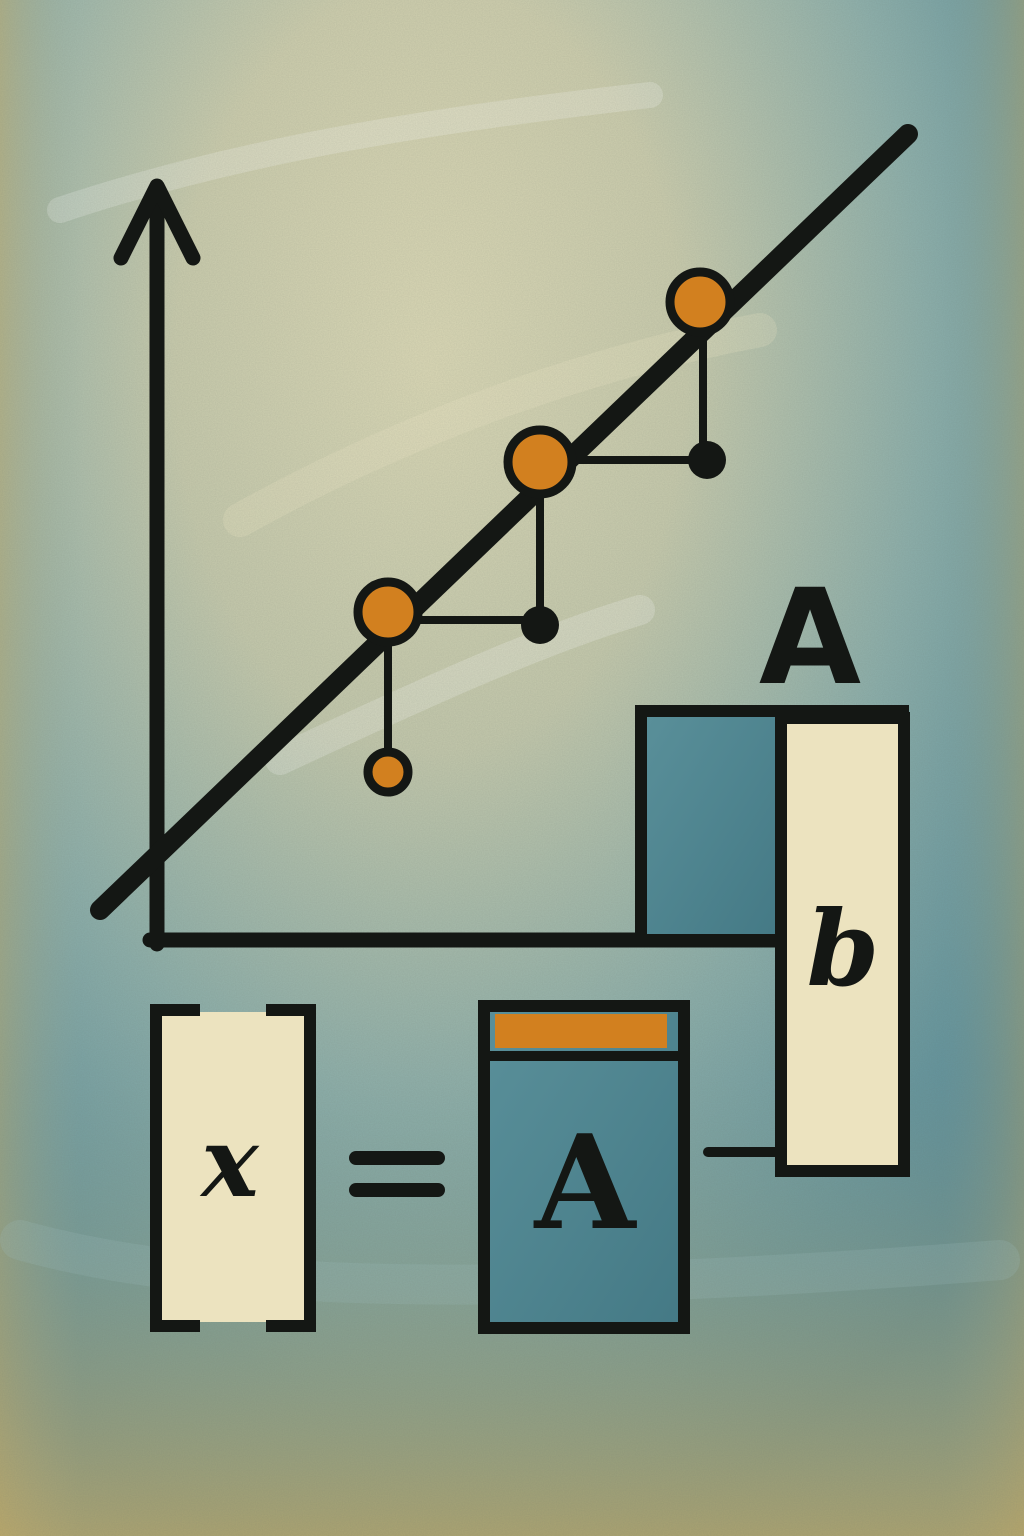 The width and height of the screenshot is (1024, 1536). I want to click on matrix-top-label: A, so click(810, 638).